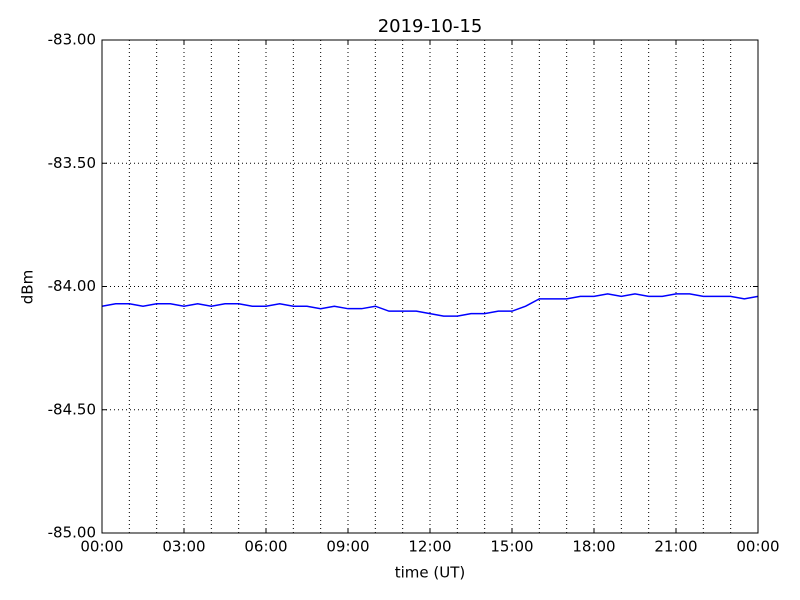  What do you see at coordinates (430, 305) in the screenshot?
I see `data-line` at bounding box center [430, 305].